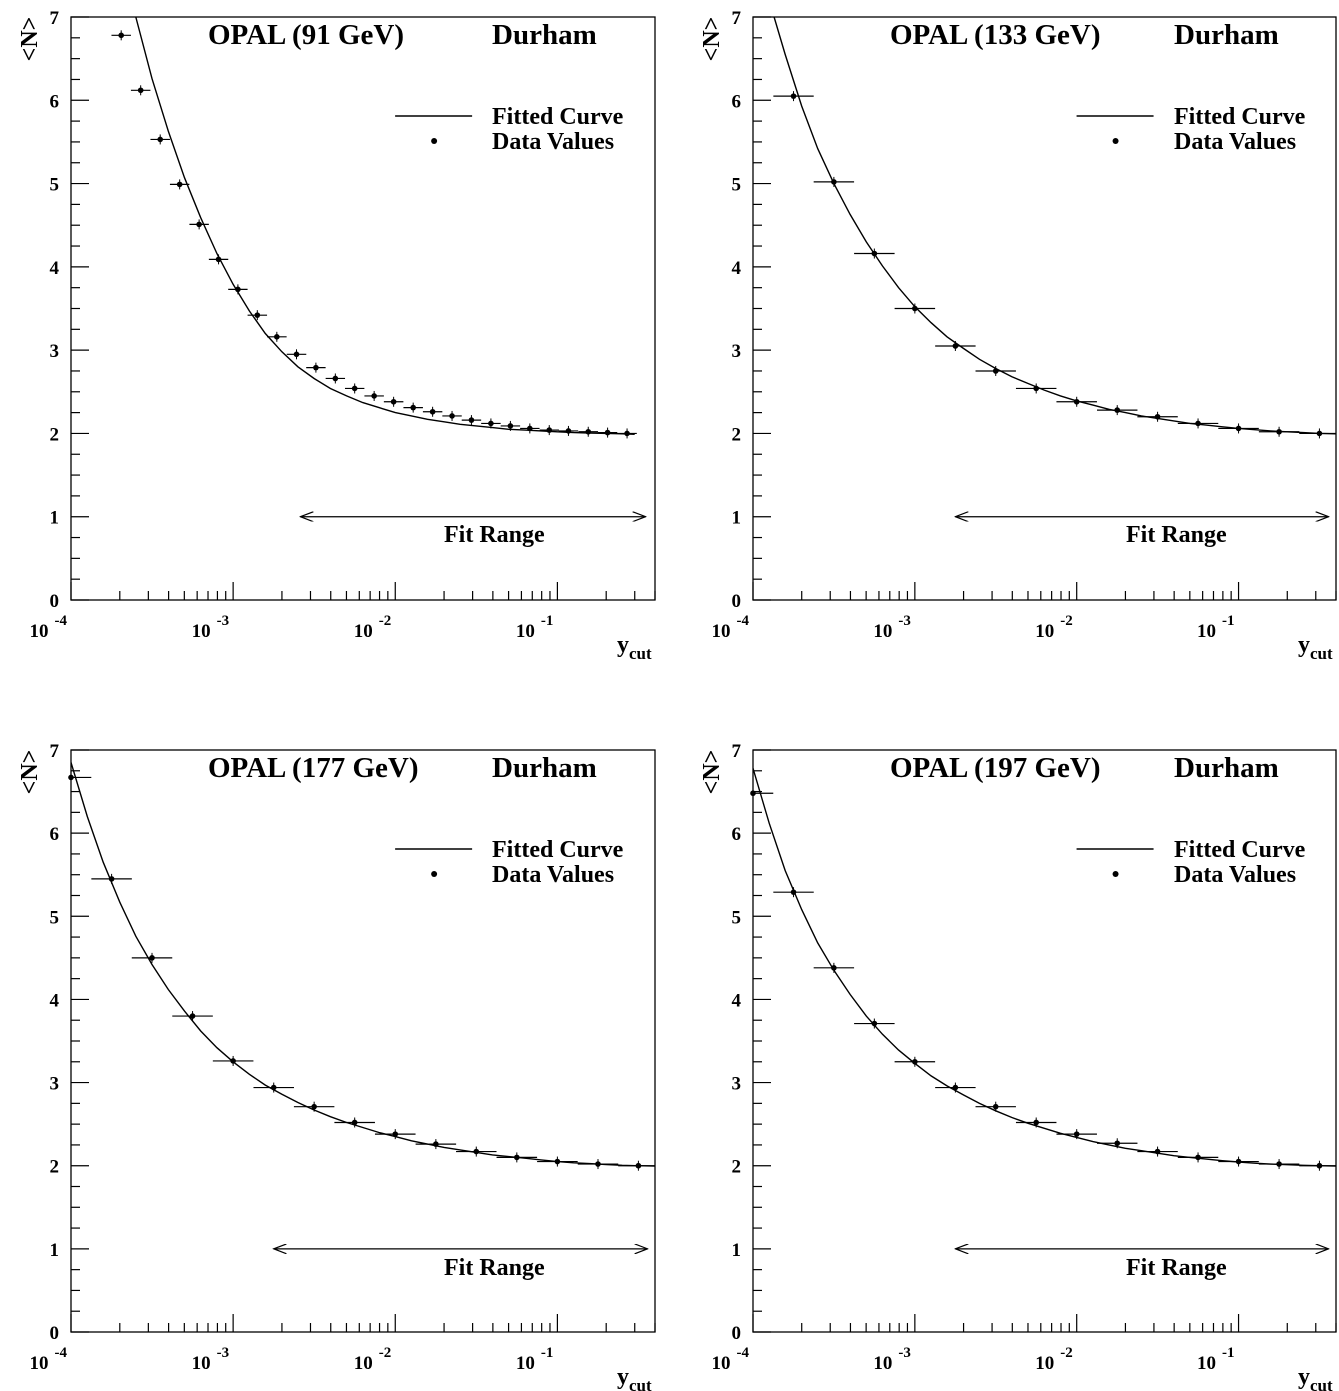 Image resolution: width=1339 pixels, height=1391 pixels. Describe the element at coordinates (373, 1359) in the screenshot. I see `panel-2-xtick-label: 10 -2` at that location.